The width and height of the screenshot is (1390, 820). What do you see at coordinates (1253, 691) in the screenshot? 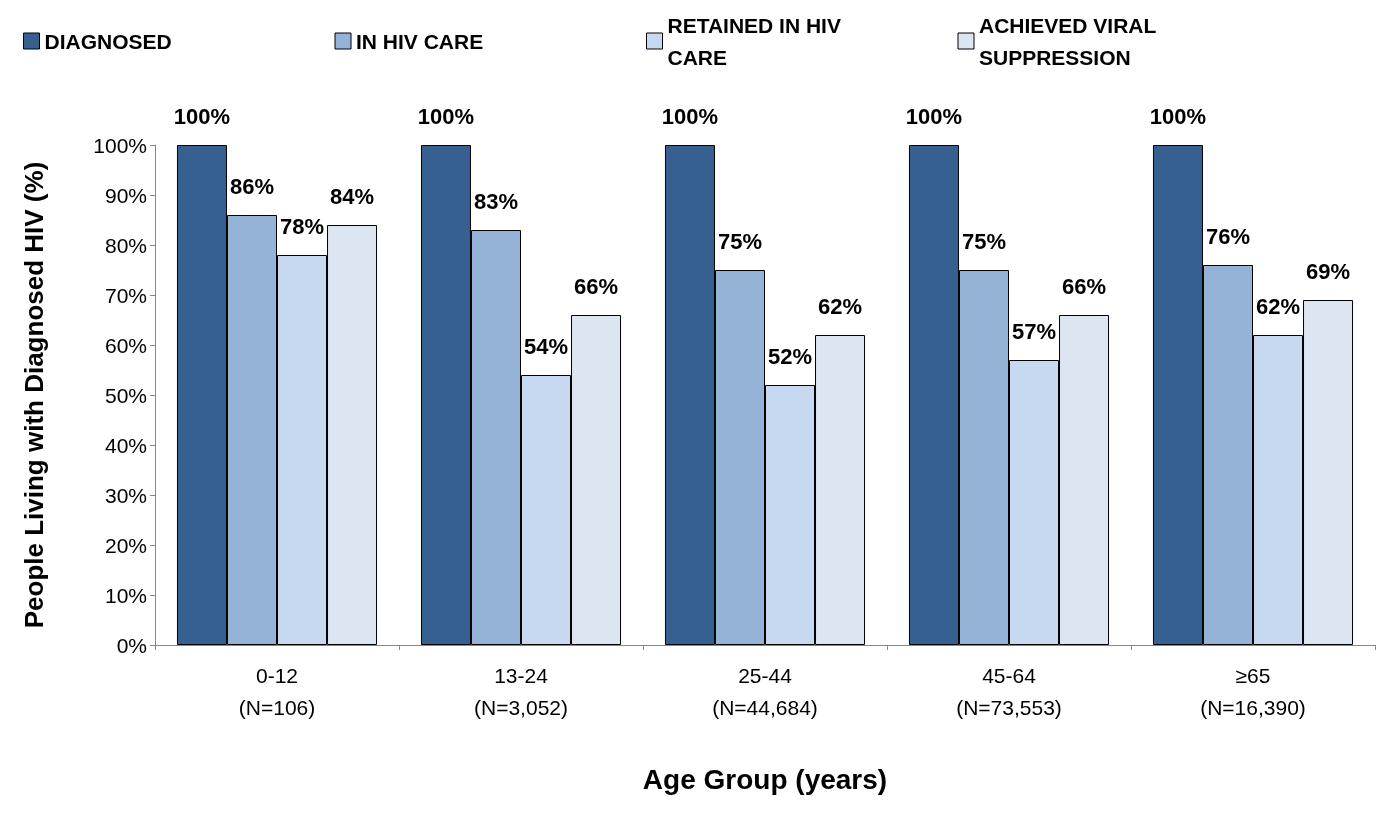
I see `x-tick-label: ≥65 (N=16,390)` at bounding box center [1253, 691].